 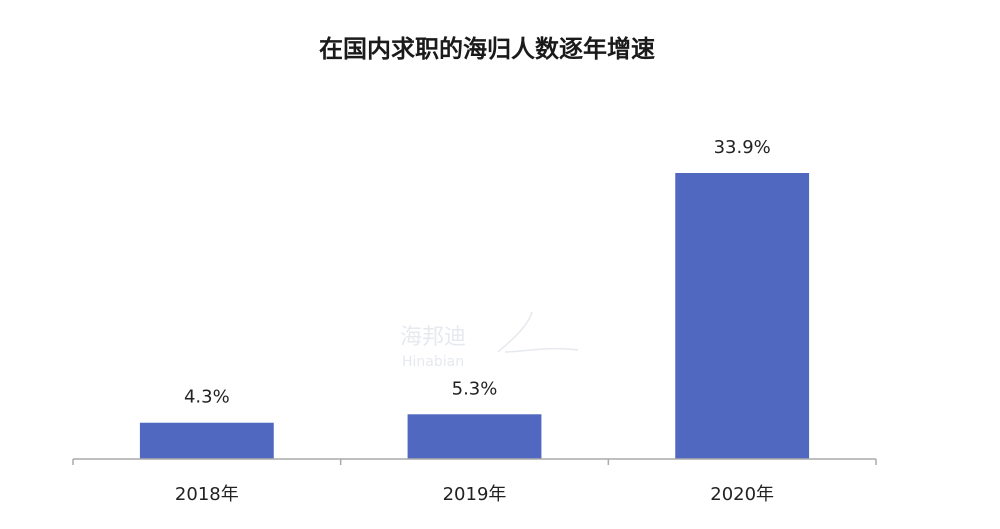 I want to click on watermark-text-cn: 海邦迪, so click(x=433, y=337).